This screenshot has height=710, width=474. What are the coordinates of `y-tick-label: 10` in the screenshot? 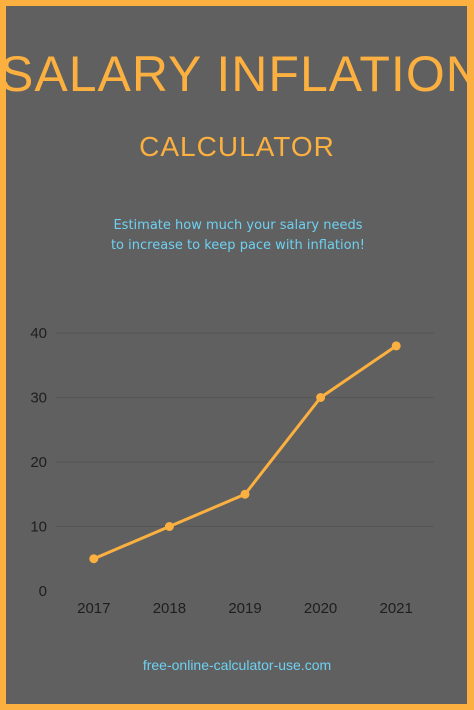 It's located at (38, 527).